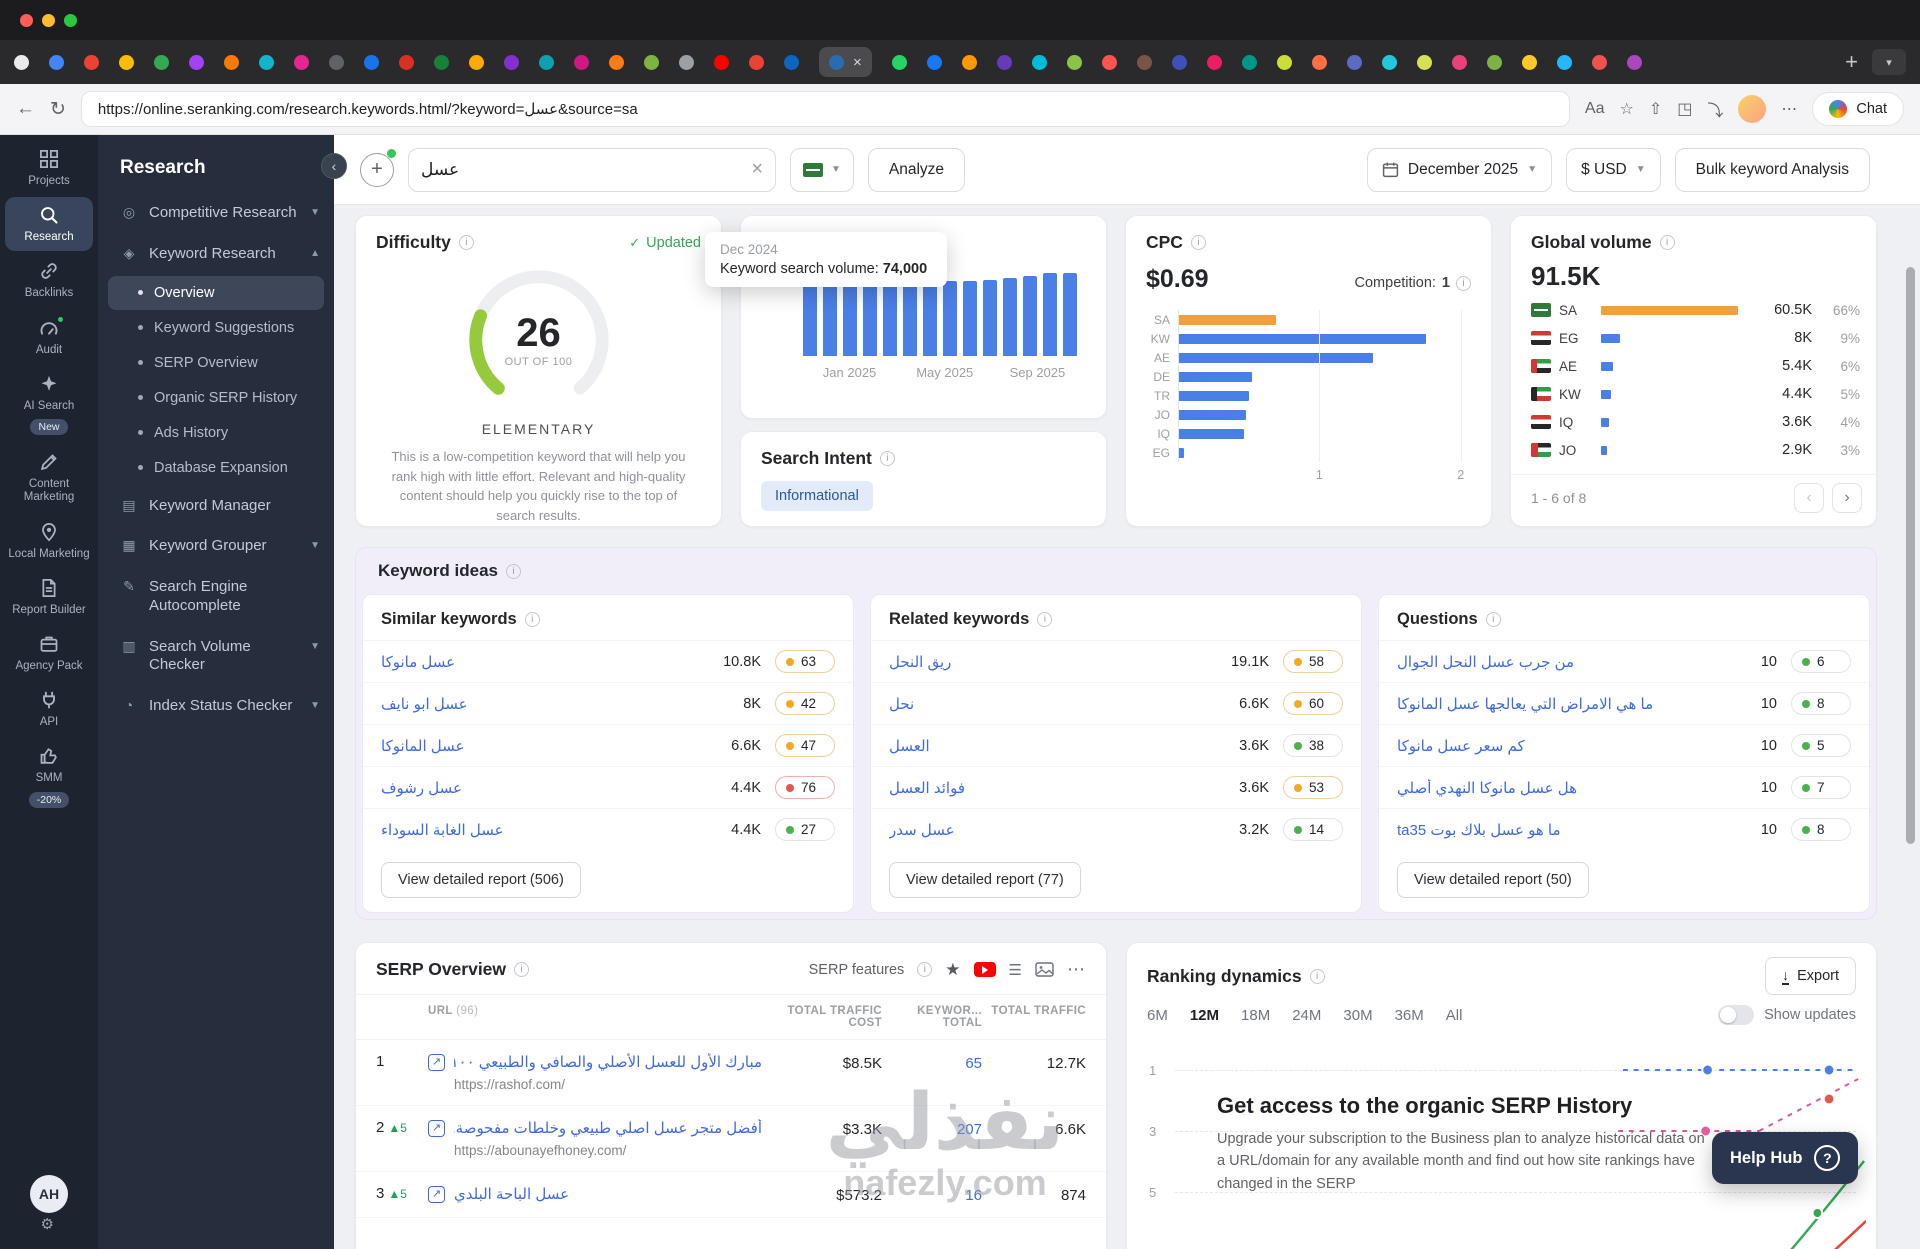 This screenshot has height=1249, width=1920. What do you see at coordinates (973, 1063) in the screenshot?
I see `keywords-total-link: 65` at bounding box center [973, 1063].